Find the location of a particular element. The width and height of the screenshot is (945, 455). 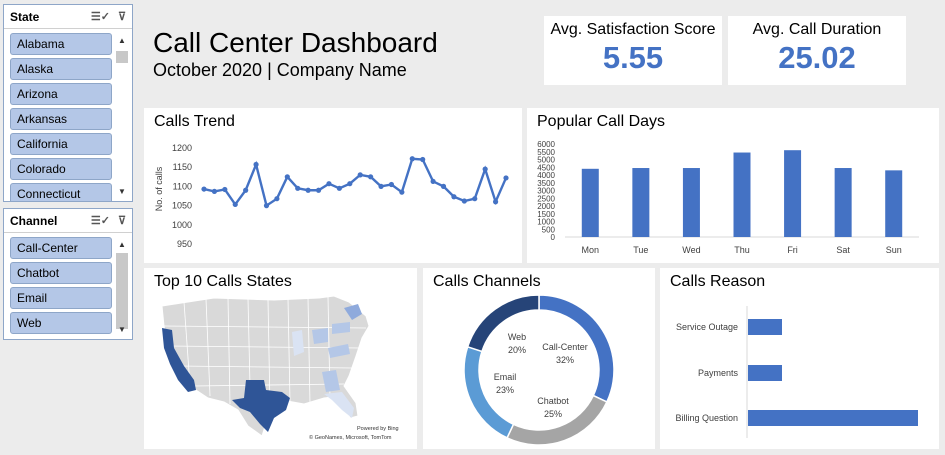

slicer-item-colorado: Colorado is located at coordinates (61, 169).